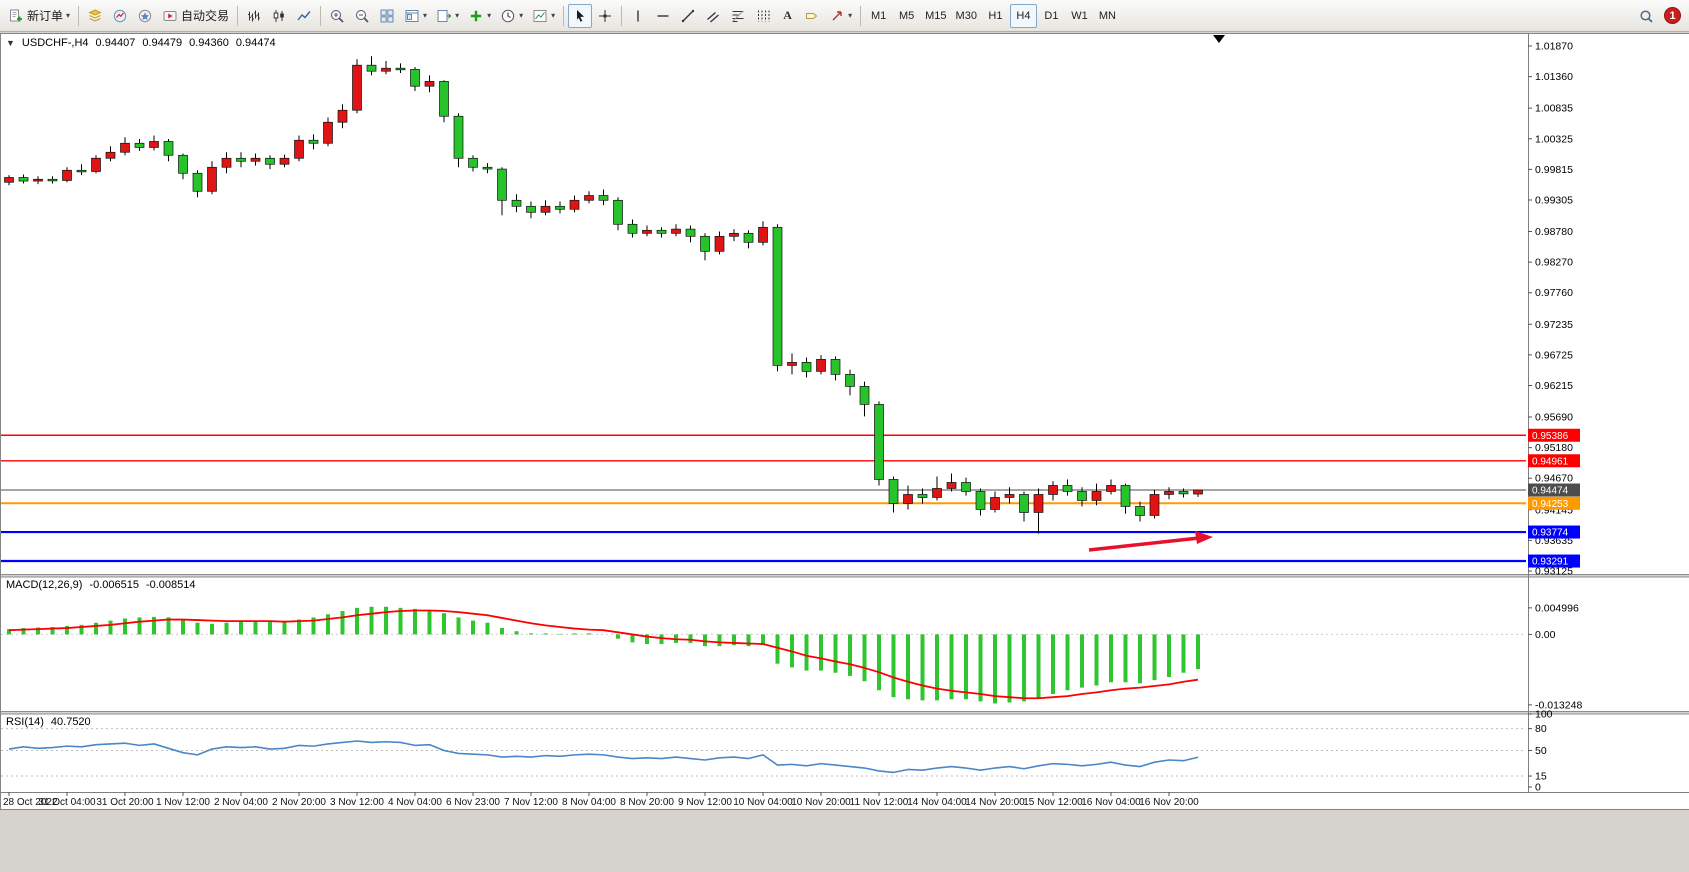 The image size is (1689, 872). What do you see at coordinates (1023, 15) in the screenshot?
I see `timeframe-h4-button: H4` at bounding box center [1023, 15].